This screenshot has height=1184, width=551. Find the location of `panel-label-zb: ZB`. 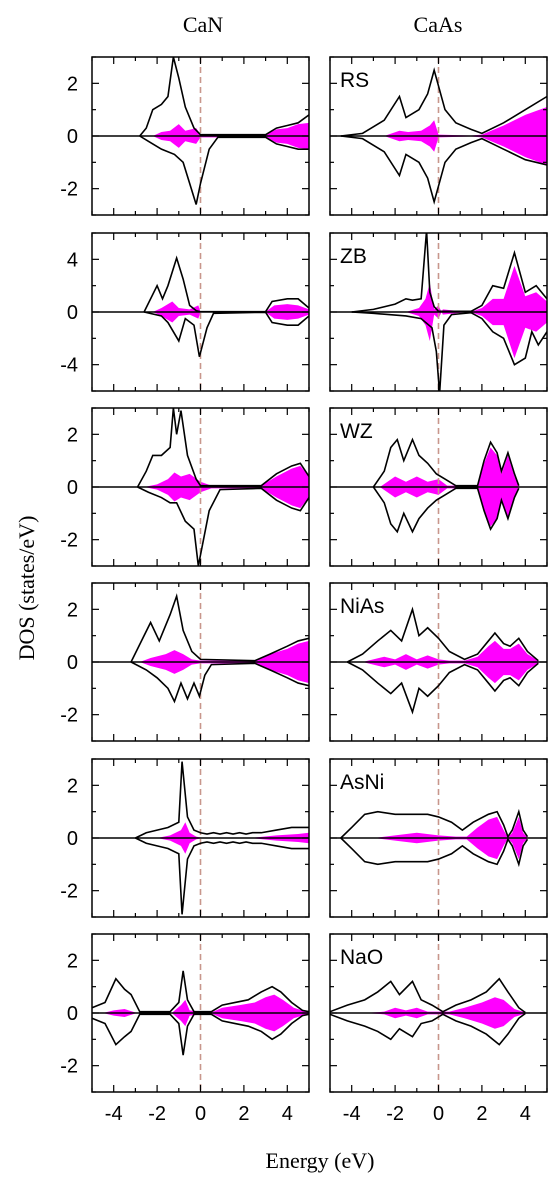

panel-label-zb: ZB is located at coordinates (353, 256).